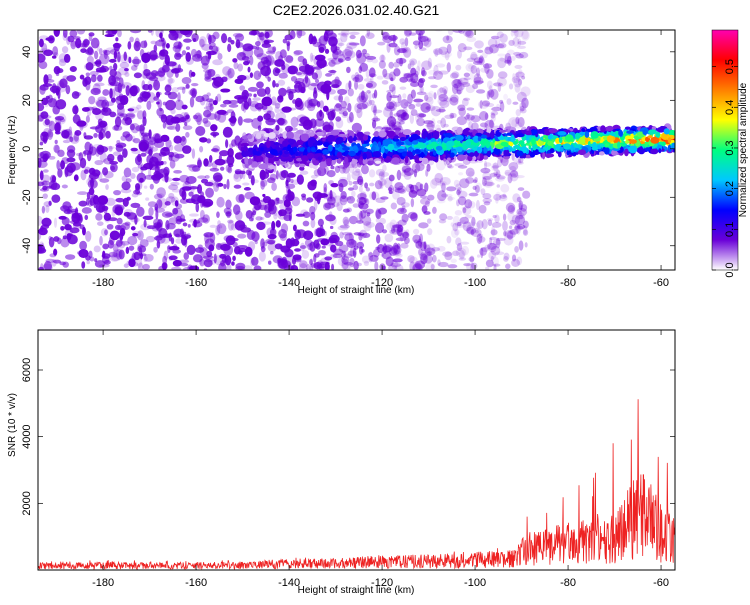 The height and width of the screenshot is (605, 750). Describe the element at coordinates (730, 269) in the screenshot. I see `colorbar-tick-label: 0.0` at that location.